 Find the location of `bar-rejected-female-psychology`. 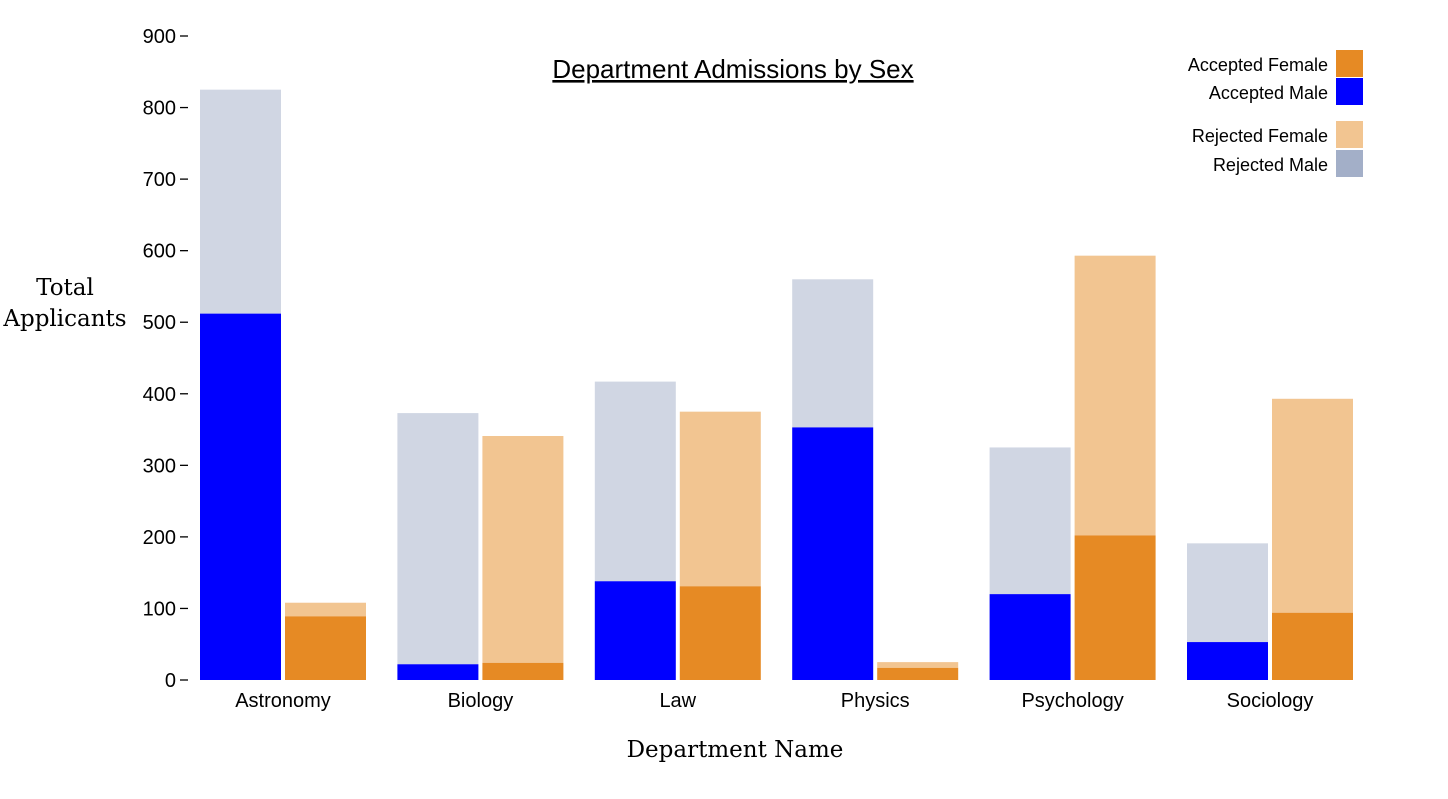

bar-rejected-female-psychology is located at coordinates (1115, 395).